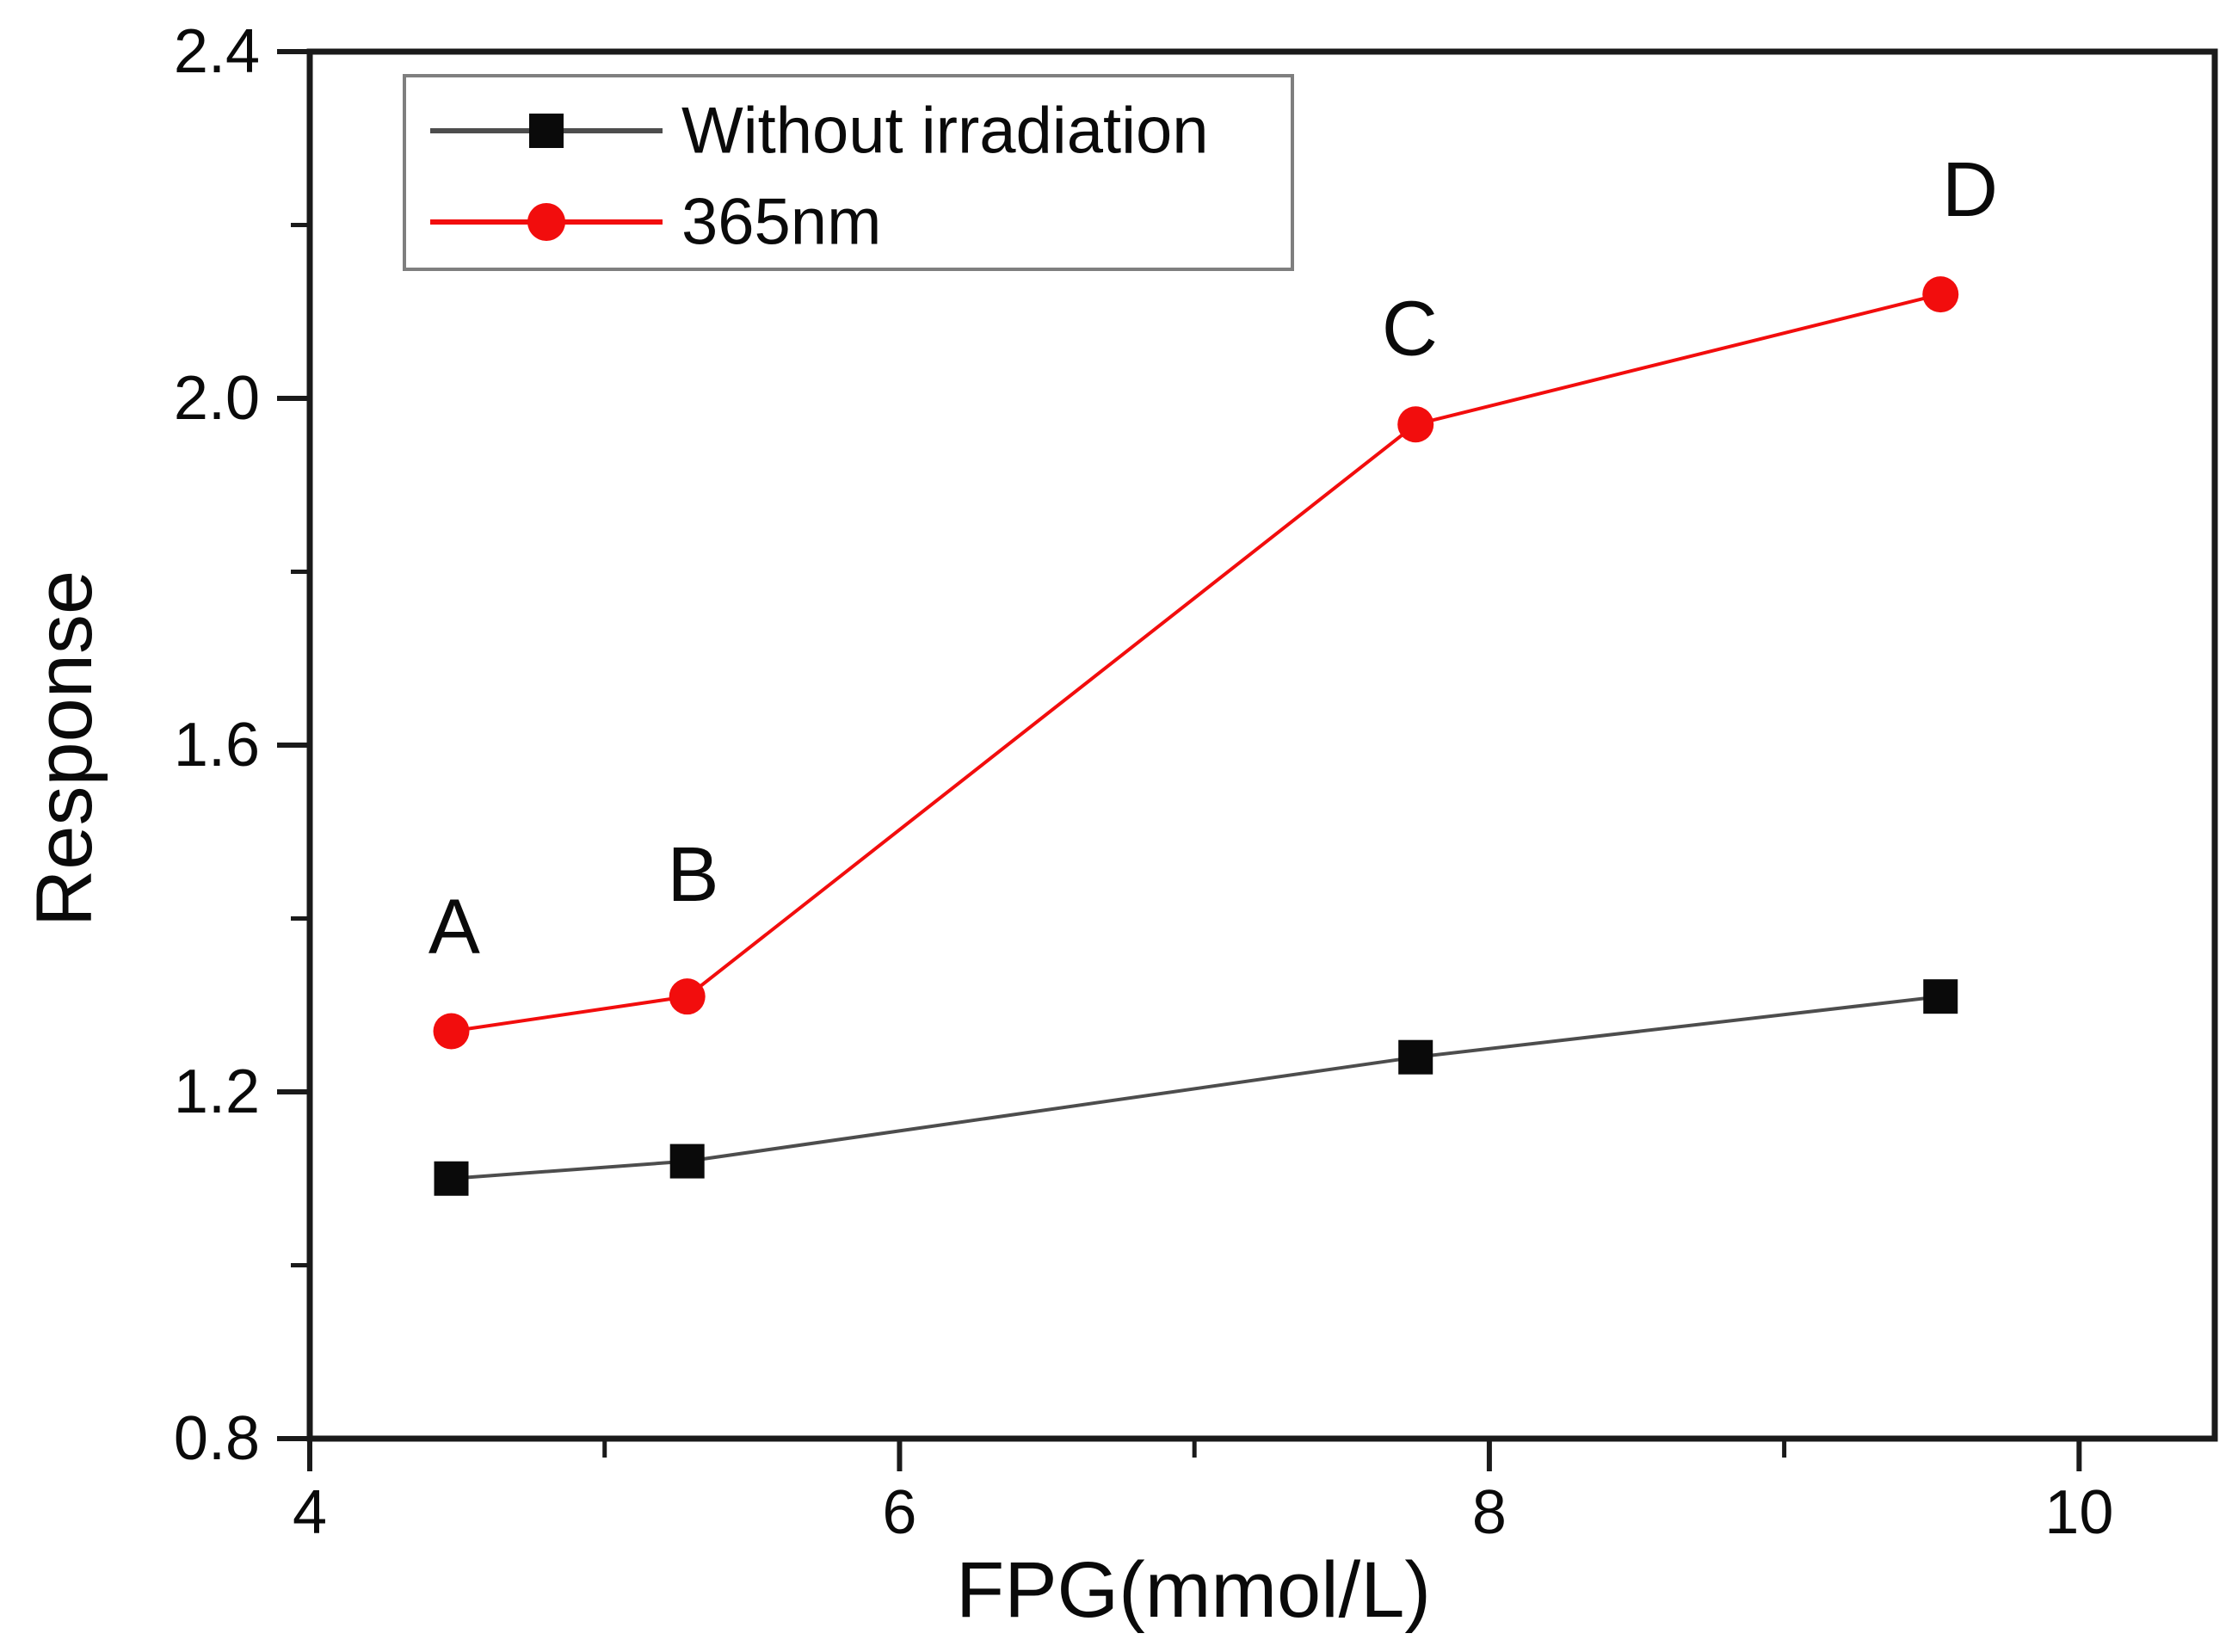 The image size is (2238, 1652). Describe the element at coordinates (2078, 1512) in the screenshot. I see `x-tick-label: 10` at that location.